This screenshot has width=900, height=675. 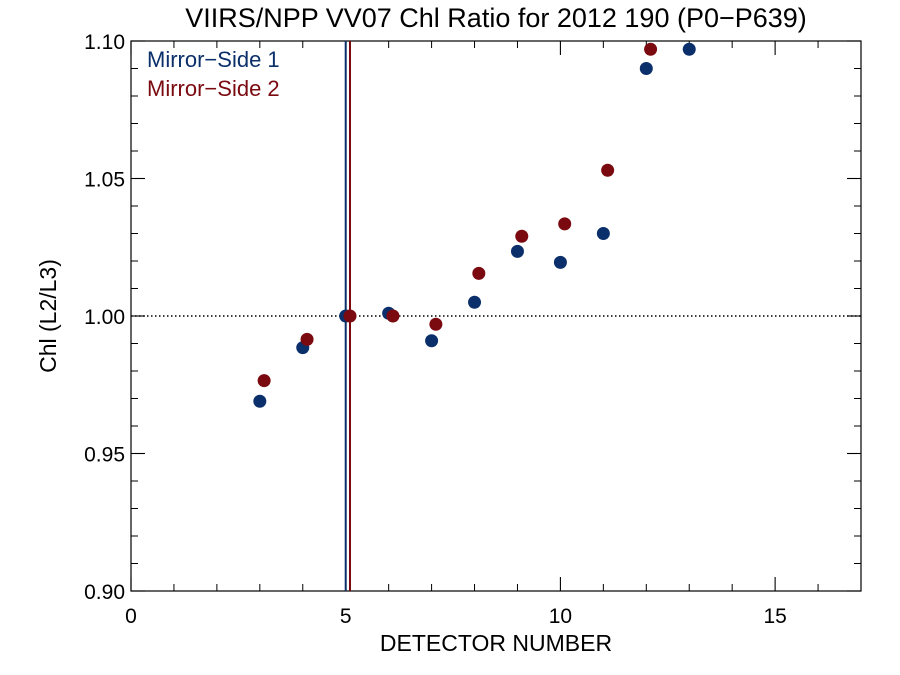 I want to click on x-tick-label: 5, so click(x=346, y=616).